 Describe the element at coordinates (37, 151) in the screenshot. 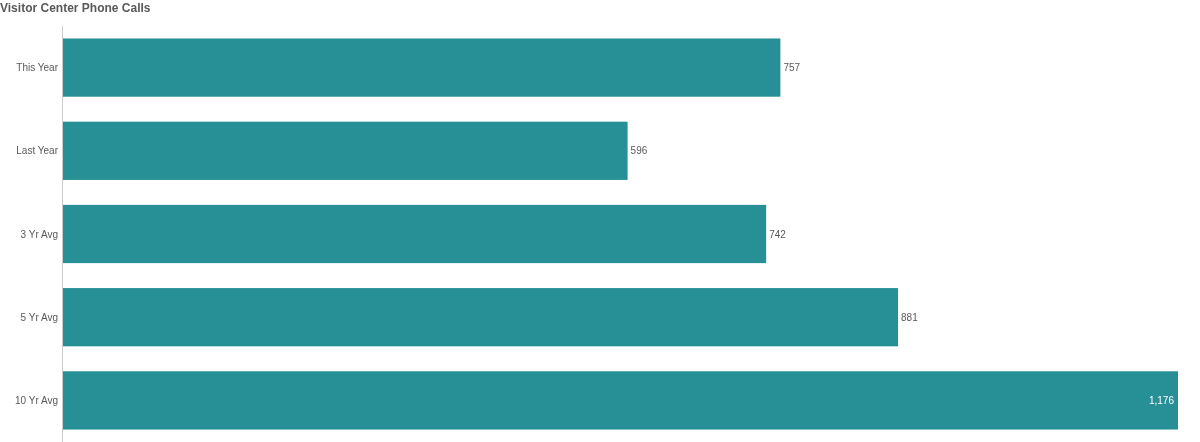

I see `y-tick-label: Last Year` at that location.